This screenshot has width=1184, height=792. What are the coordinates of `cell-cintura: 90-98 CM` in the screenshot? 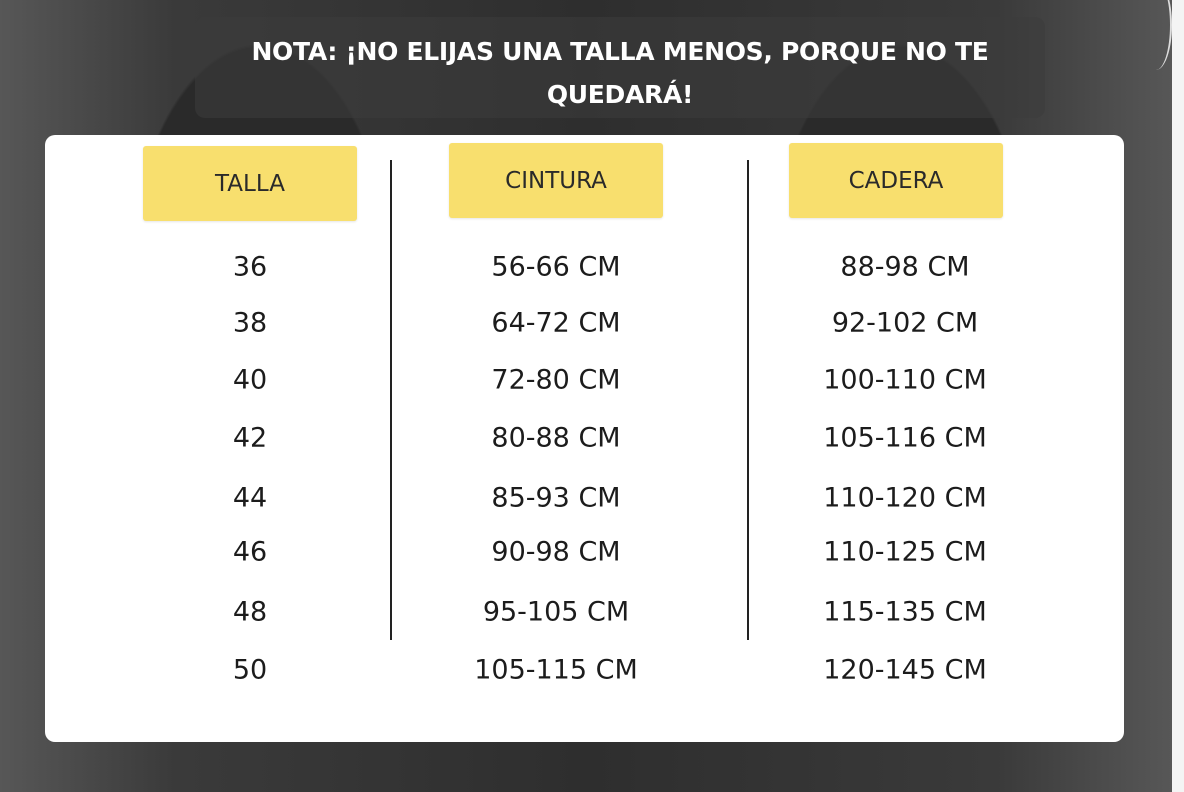 It's located at (556, 552).